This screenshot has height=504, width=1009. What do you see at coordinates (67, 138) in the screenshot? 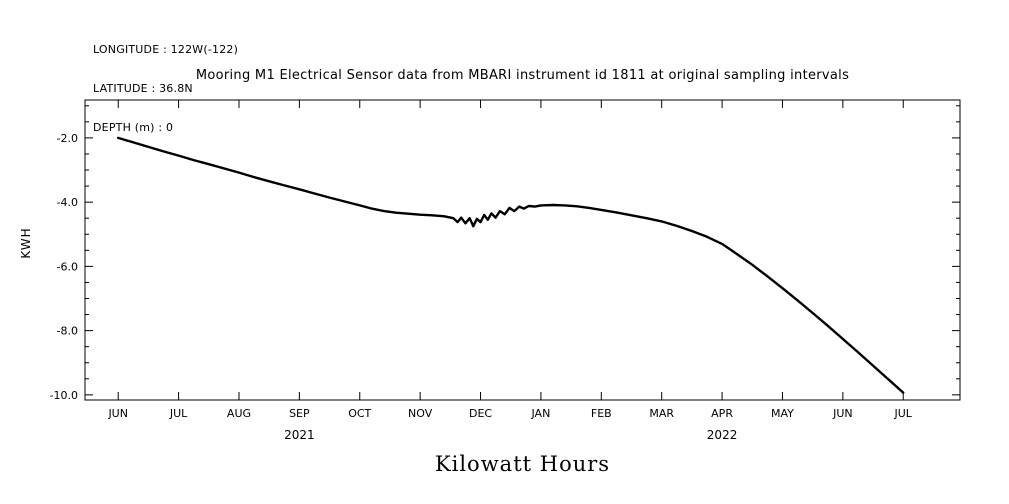
I see `y-tick-label: -2.0` at bounding box center [67, 138].